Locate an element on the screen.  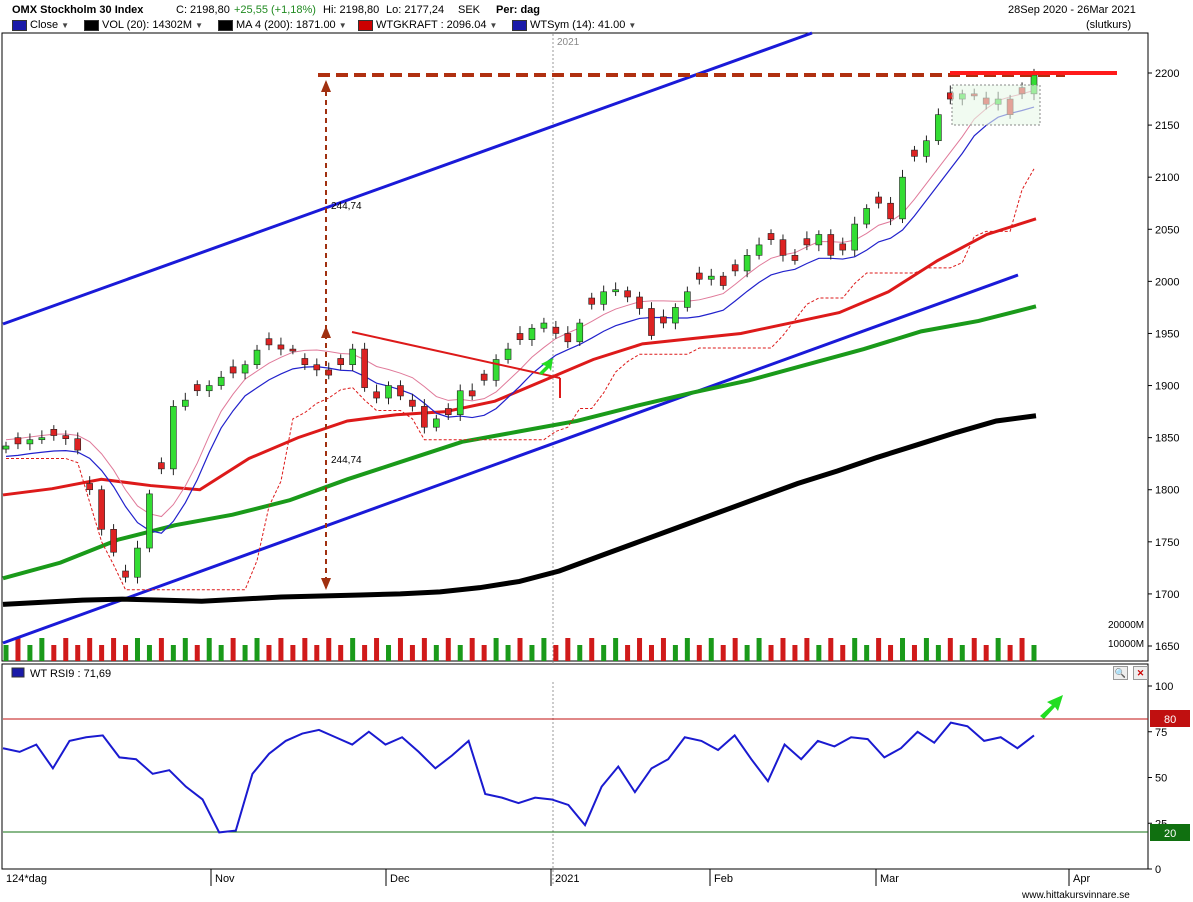
legend-close: Close ▼ is located at coordinates (40, 25).